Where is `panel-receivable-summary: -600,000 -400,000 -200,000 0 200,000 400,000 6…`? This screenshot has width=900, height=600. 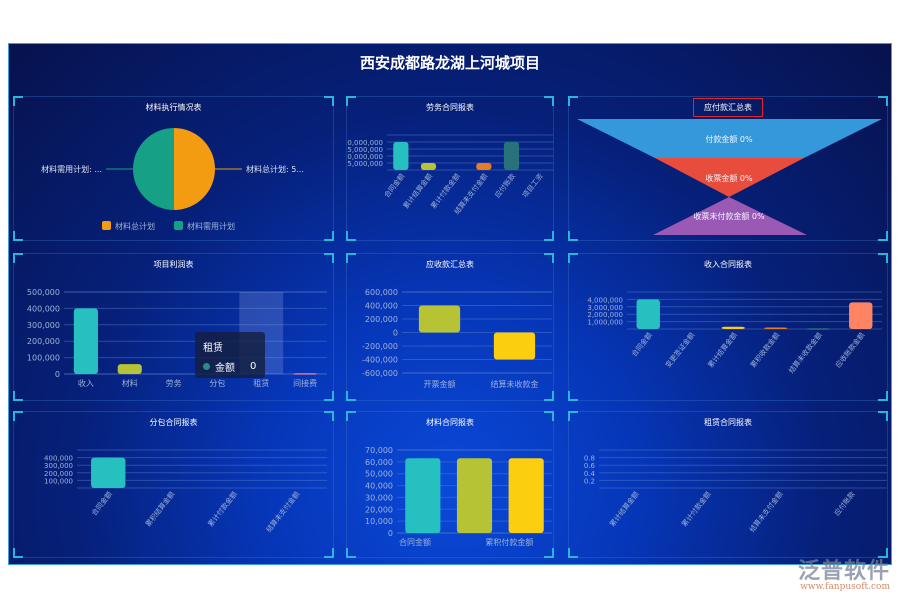 panel-receivable-summary: -600,000 -400,000 -200,000 0 200,000 400,000 6… is located at coordinates (450, 327).